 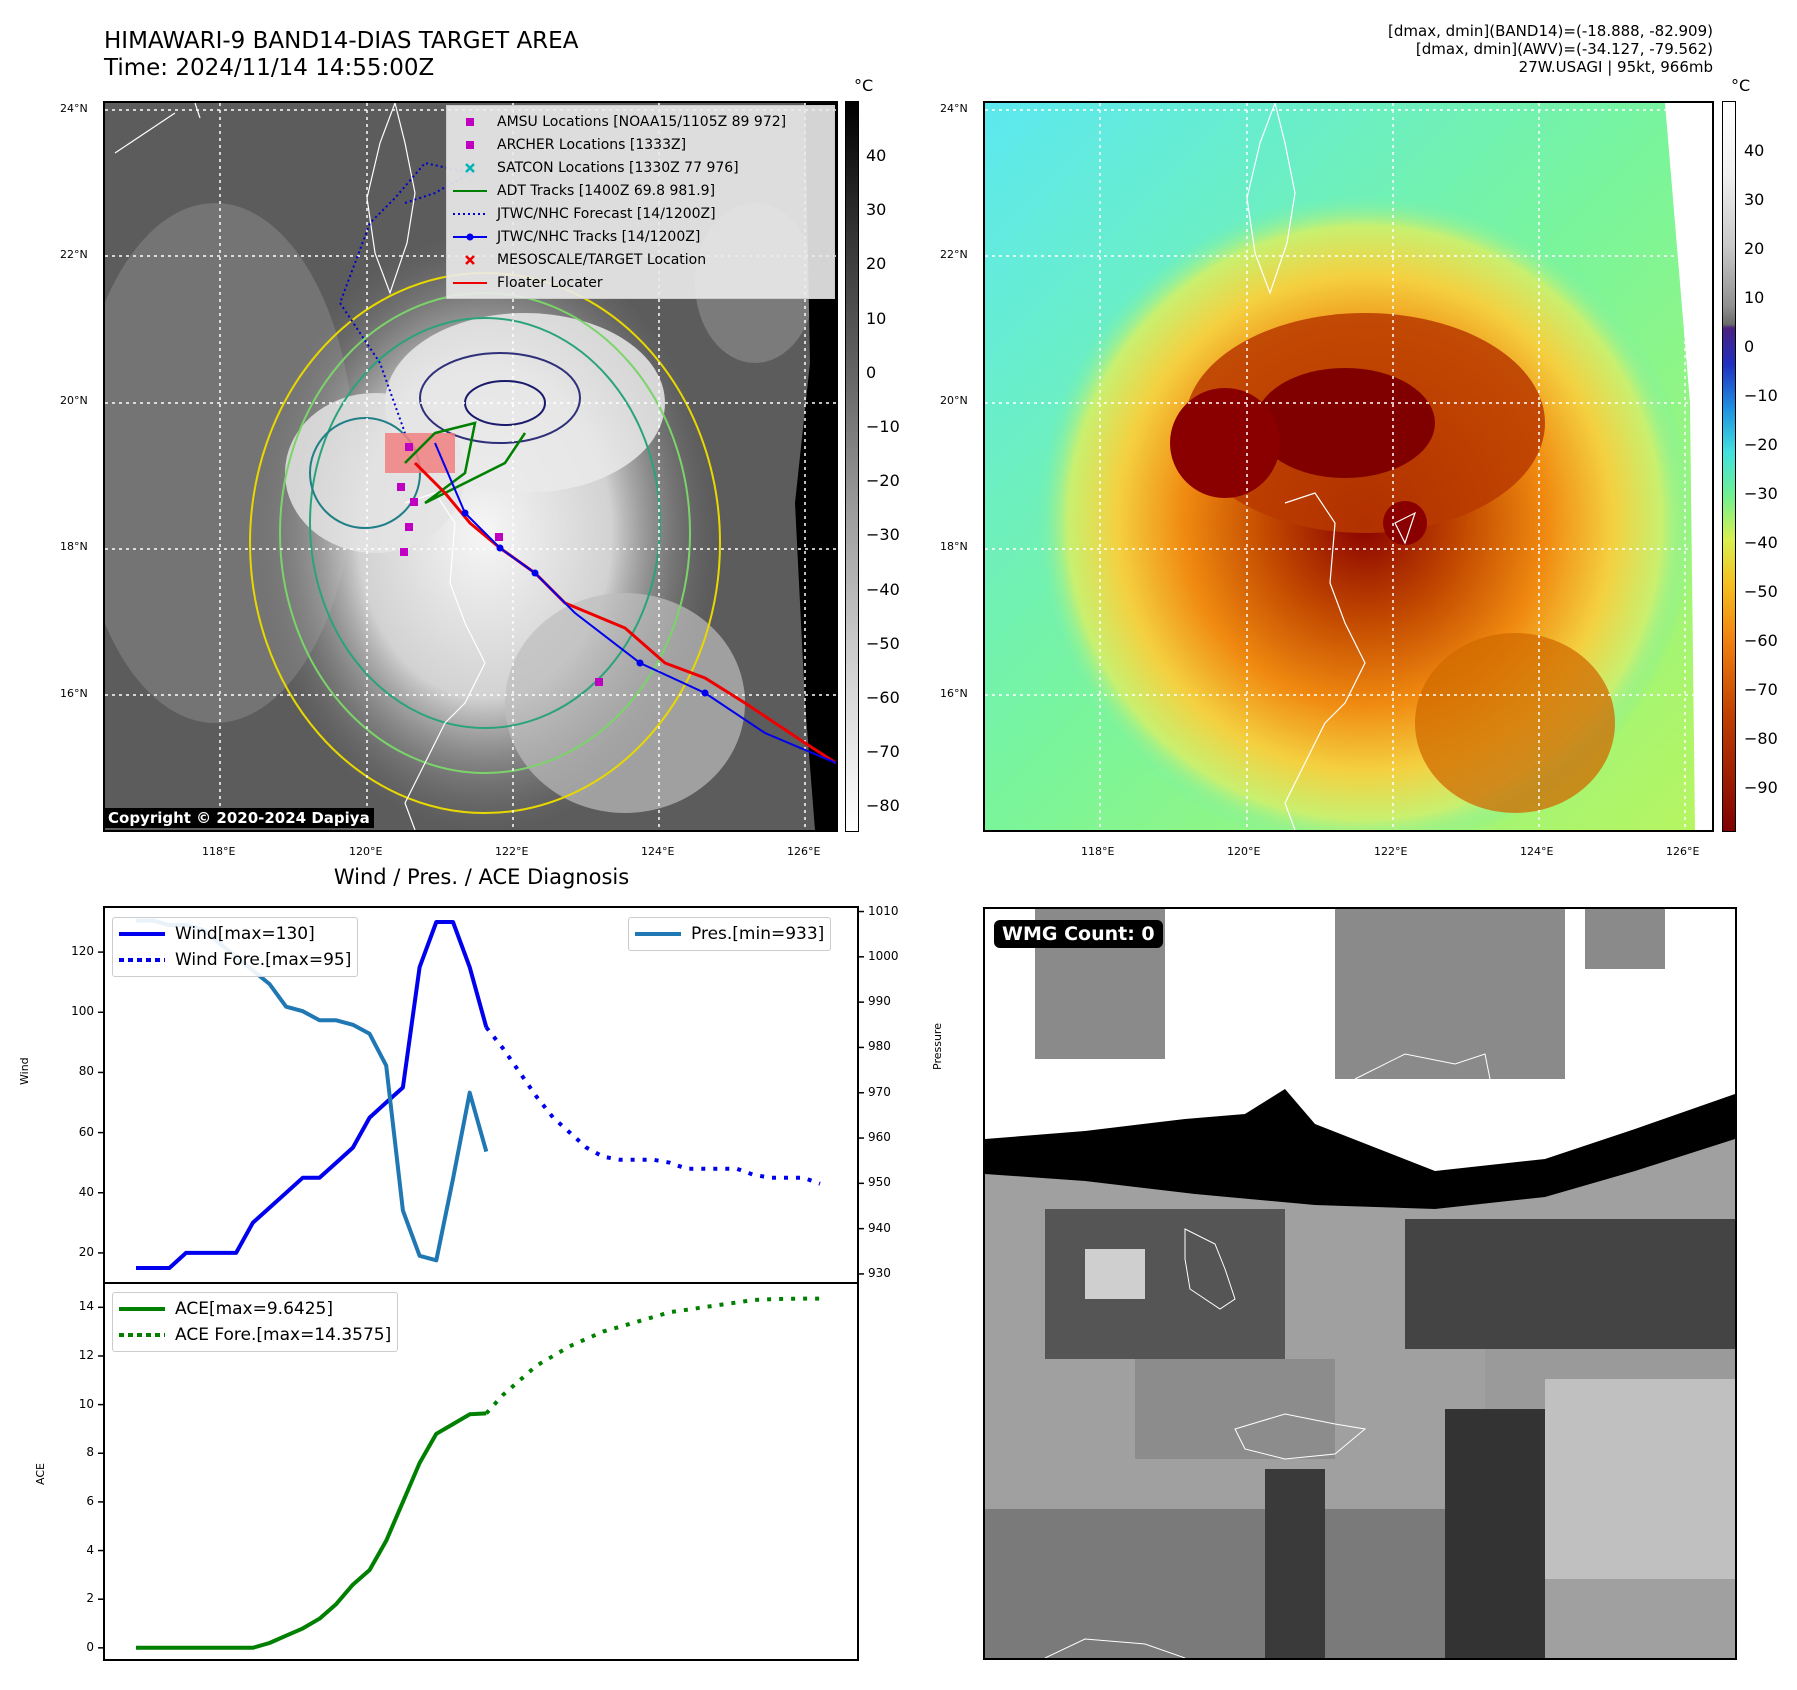 What do you see at coordinates (512, 851) in the screenshot?
I see `lon-label: 122°E` at bounding box center [512, 851].